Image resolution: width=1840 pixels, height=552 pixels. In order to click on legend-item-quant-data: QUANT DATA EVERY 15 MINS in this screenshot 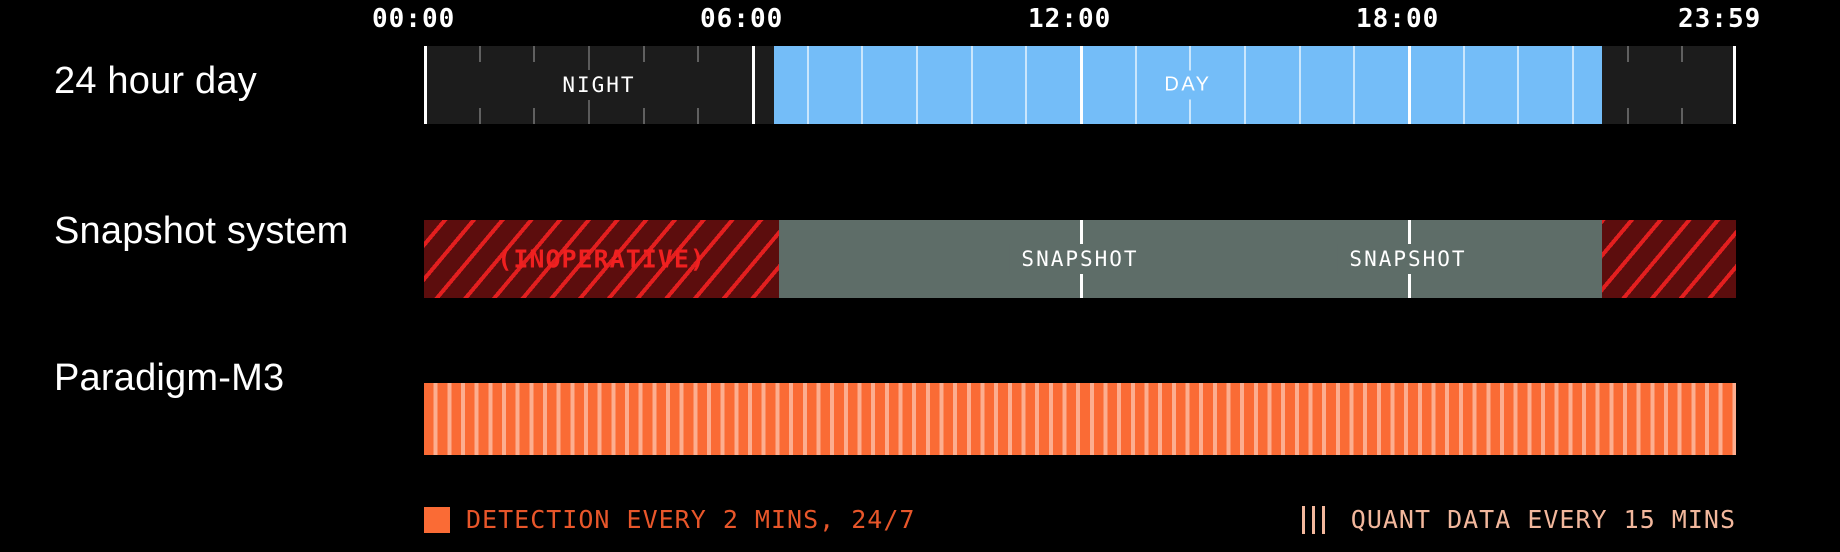, I will do `click(1518, 519)`.